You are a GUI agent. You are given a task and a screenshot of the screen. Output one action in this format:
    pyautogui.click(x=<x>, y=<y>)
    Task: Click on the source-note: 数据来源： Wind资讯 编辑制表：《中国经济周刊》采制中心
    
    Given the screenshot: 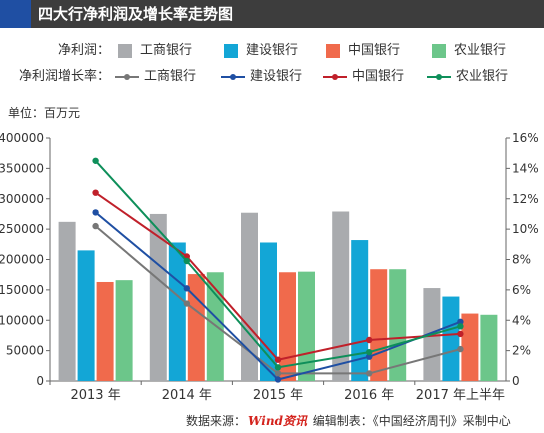 What is the action you would take?
    pyautogui.click(x=348, y=421)
    